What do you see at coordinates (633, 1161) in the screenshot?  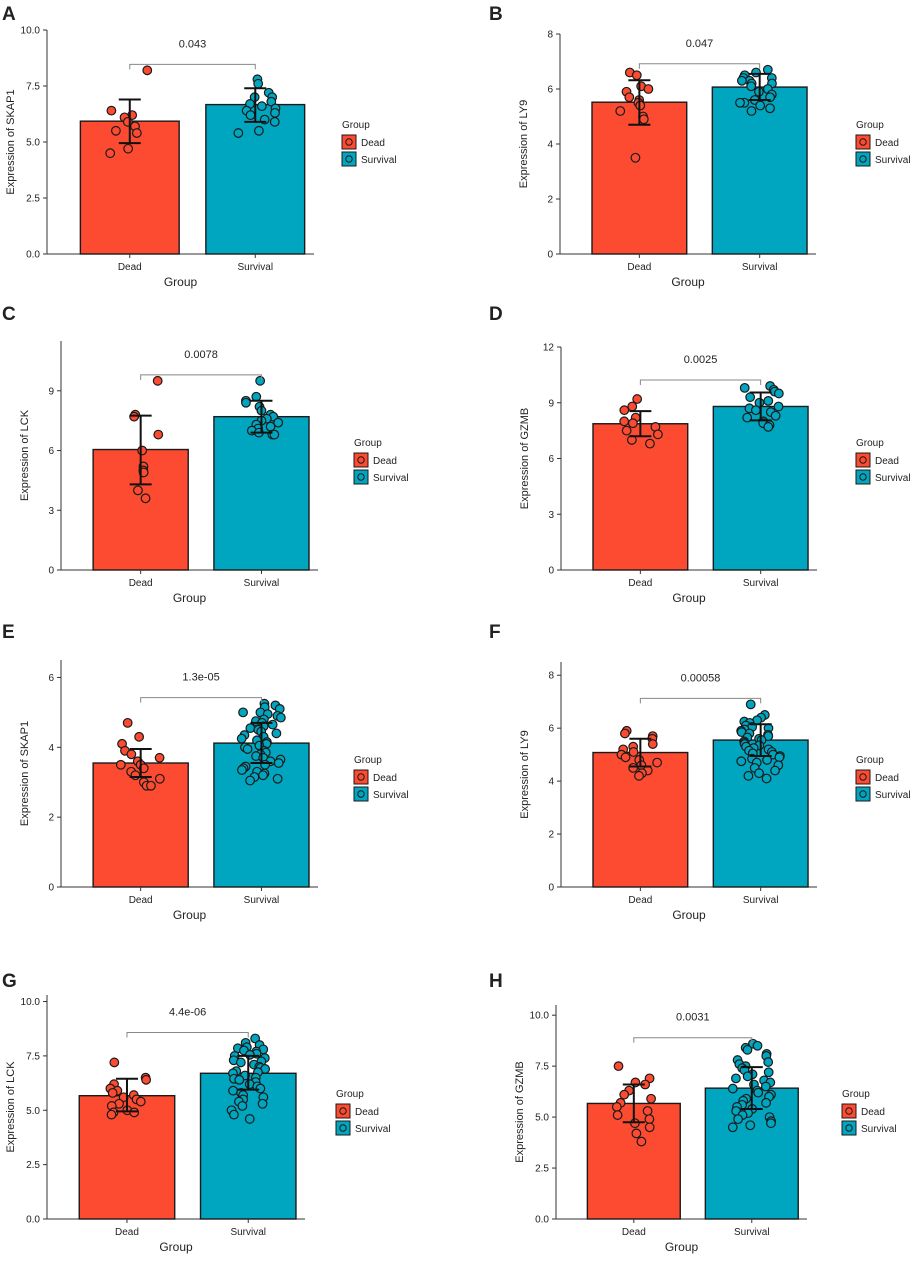 I see `bar-dead` at bounding box center [633, 1161].